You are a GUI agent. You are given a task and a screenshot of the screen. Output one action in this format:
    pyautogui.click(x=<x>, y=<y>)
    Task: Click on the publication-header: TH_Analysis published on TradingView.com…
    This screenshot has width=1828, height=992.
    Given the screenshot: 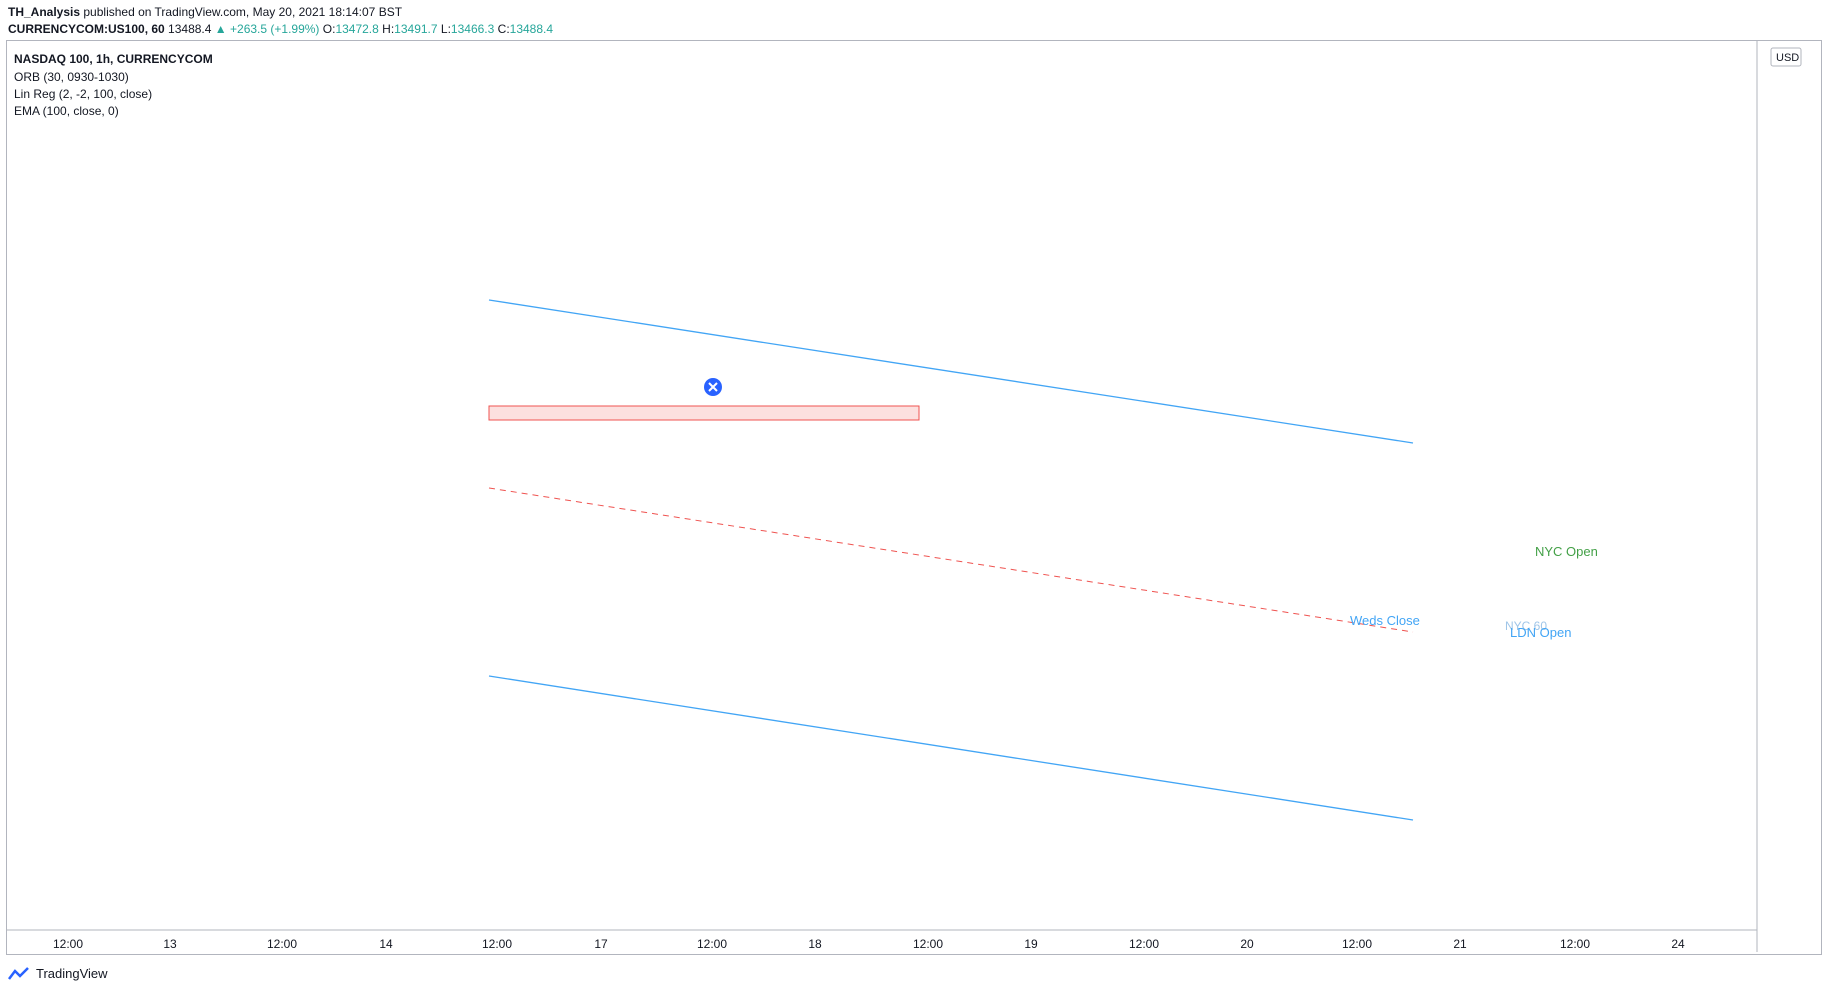 What is the action you would take?
    pyautogui.click(x=205, y=12)
    